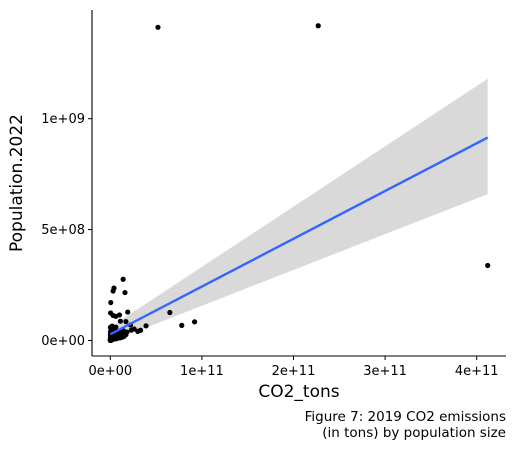  Describe the element at coordinates (63, 119) in the screenshot. I see `y-tick-label: 1e+09` at that location.